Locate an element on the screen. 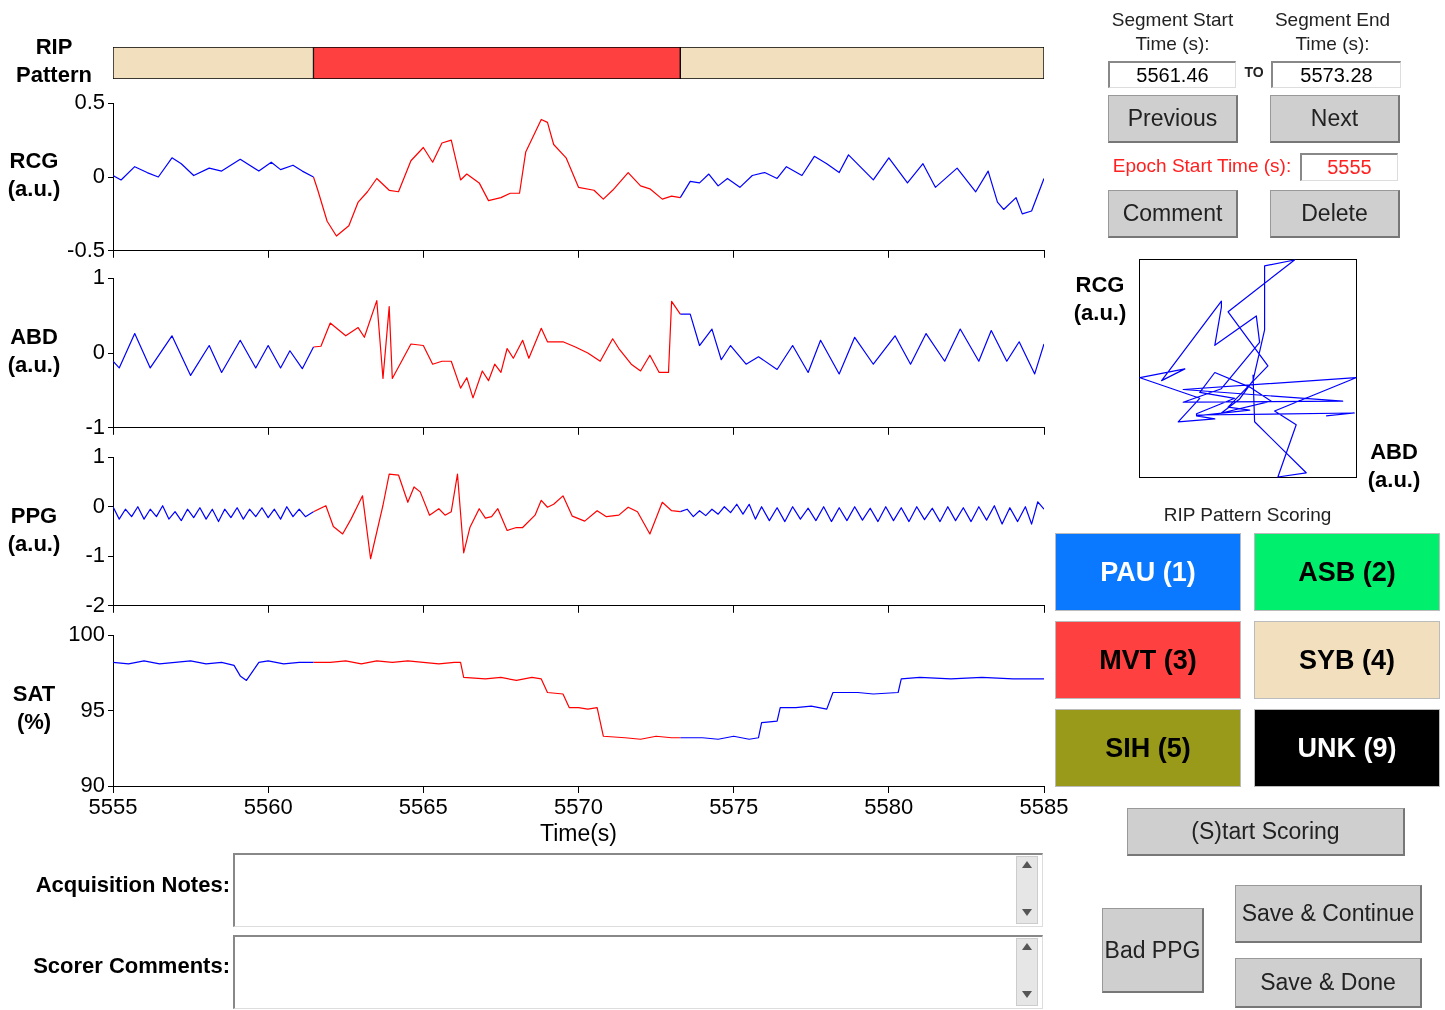 This screenshot has width=1445, height=1010. x-tick-label: 5560 is located at coordinates (268, 807).